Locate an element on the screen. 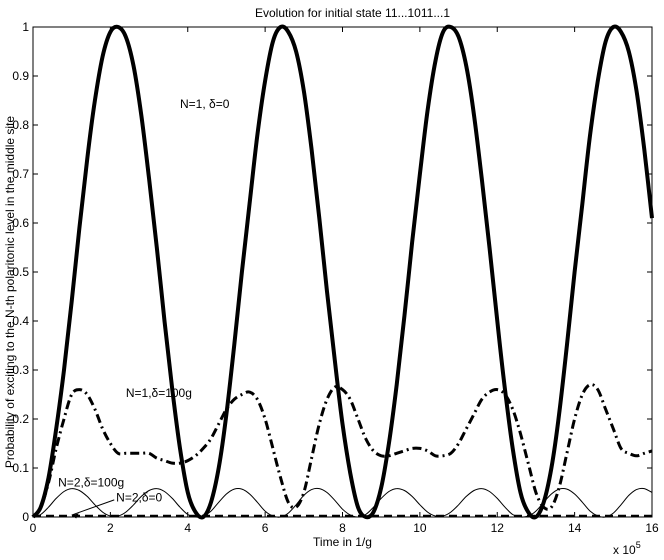 The width and height of the screenshot is (664, 560). y-tick-label: 0.6 is located at coordinates (20, 223).